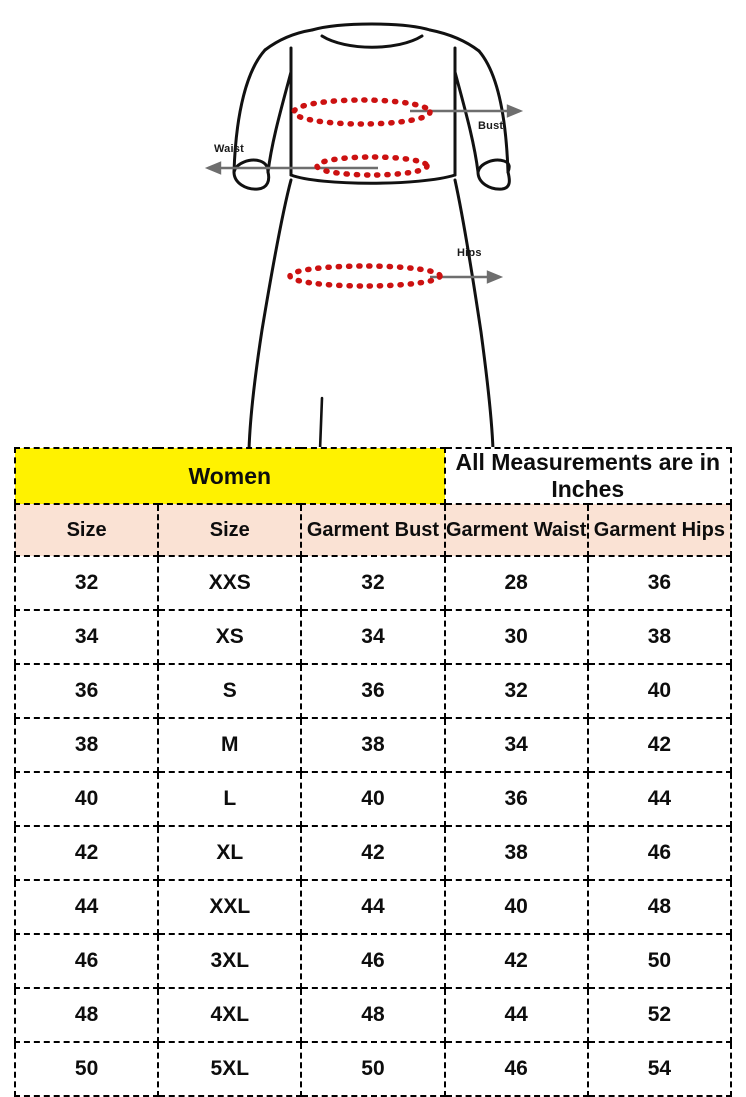 This screenshot has width=746, height=1097. I want to click on cell-size-alpha: XXS, so click(230, 583).